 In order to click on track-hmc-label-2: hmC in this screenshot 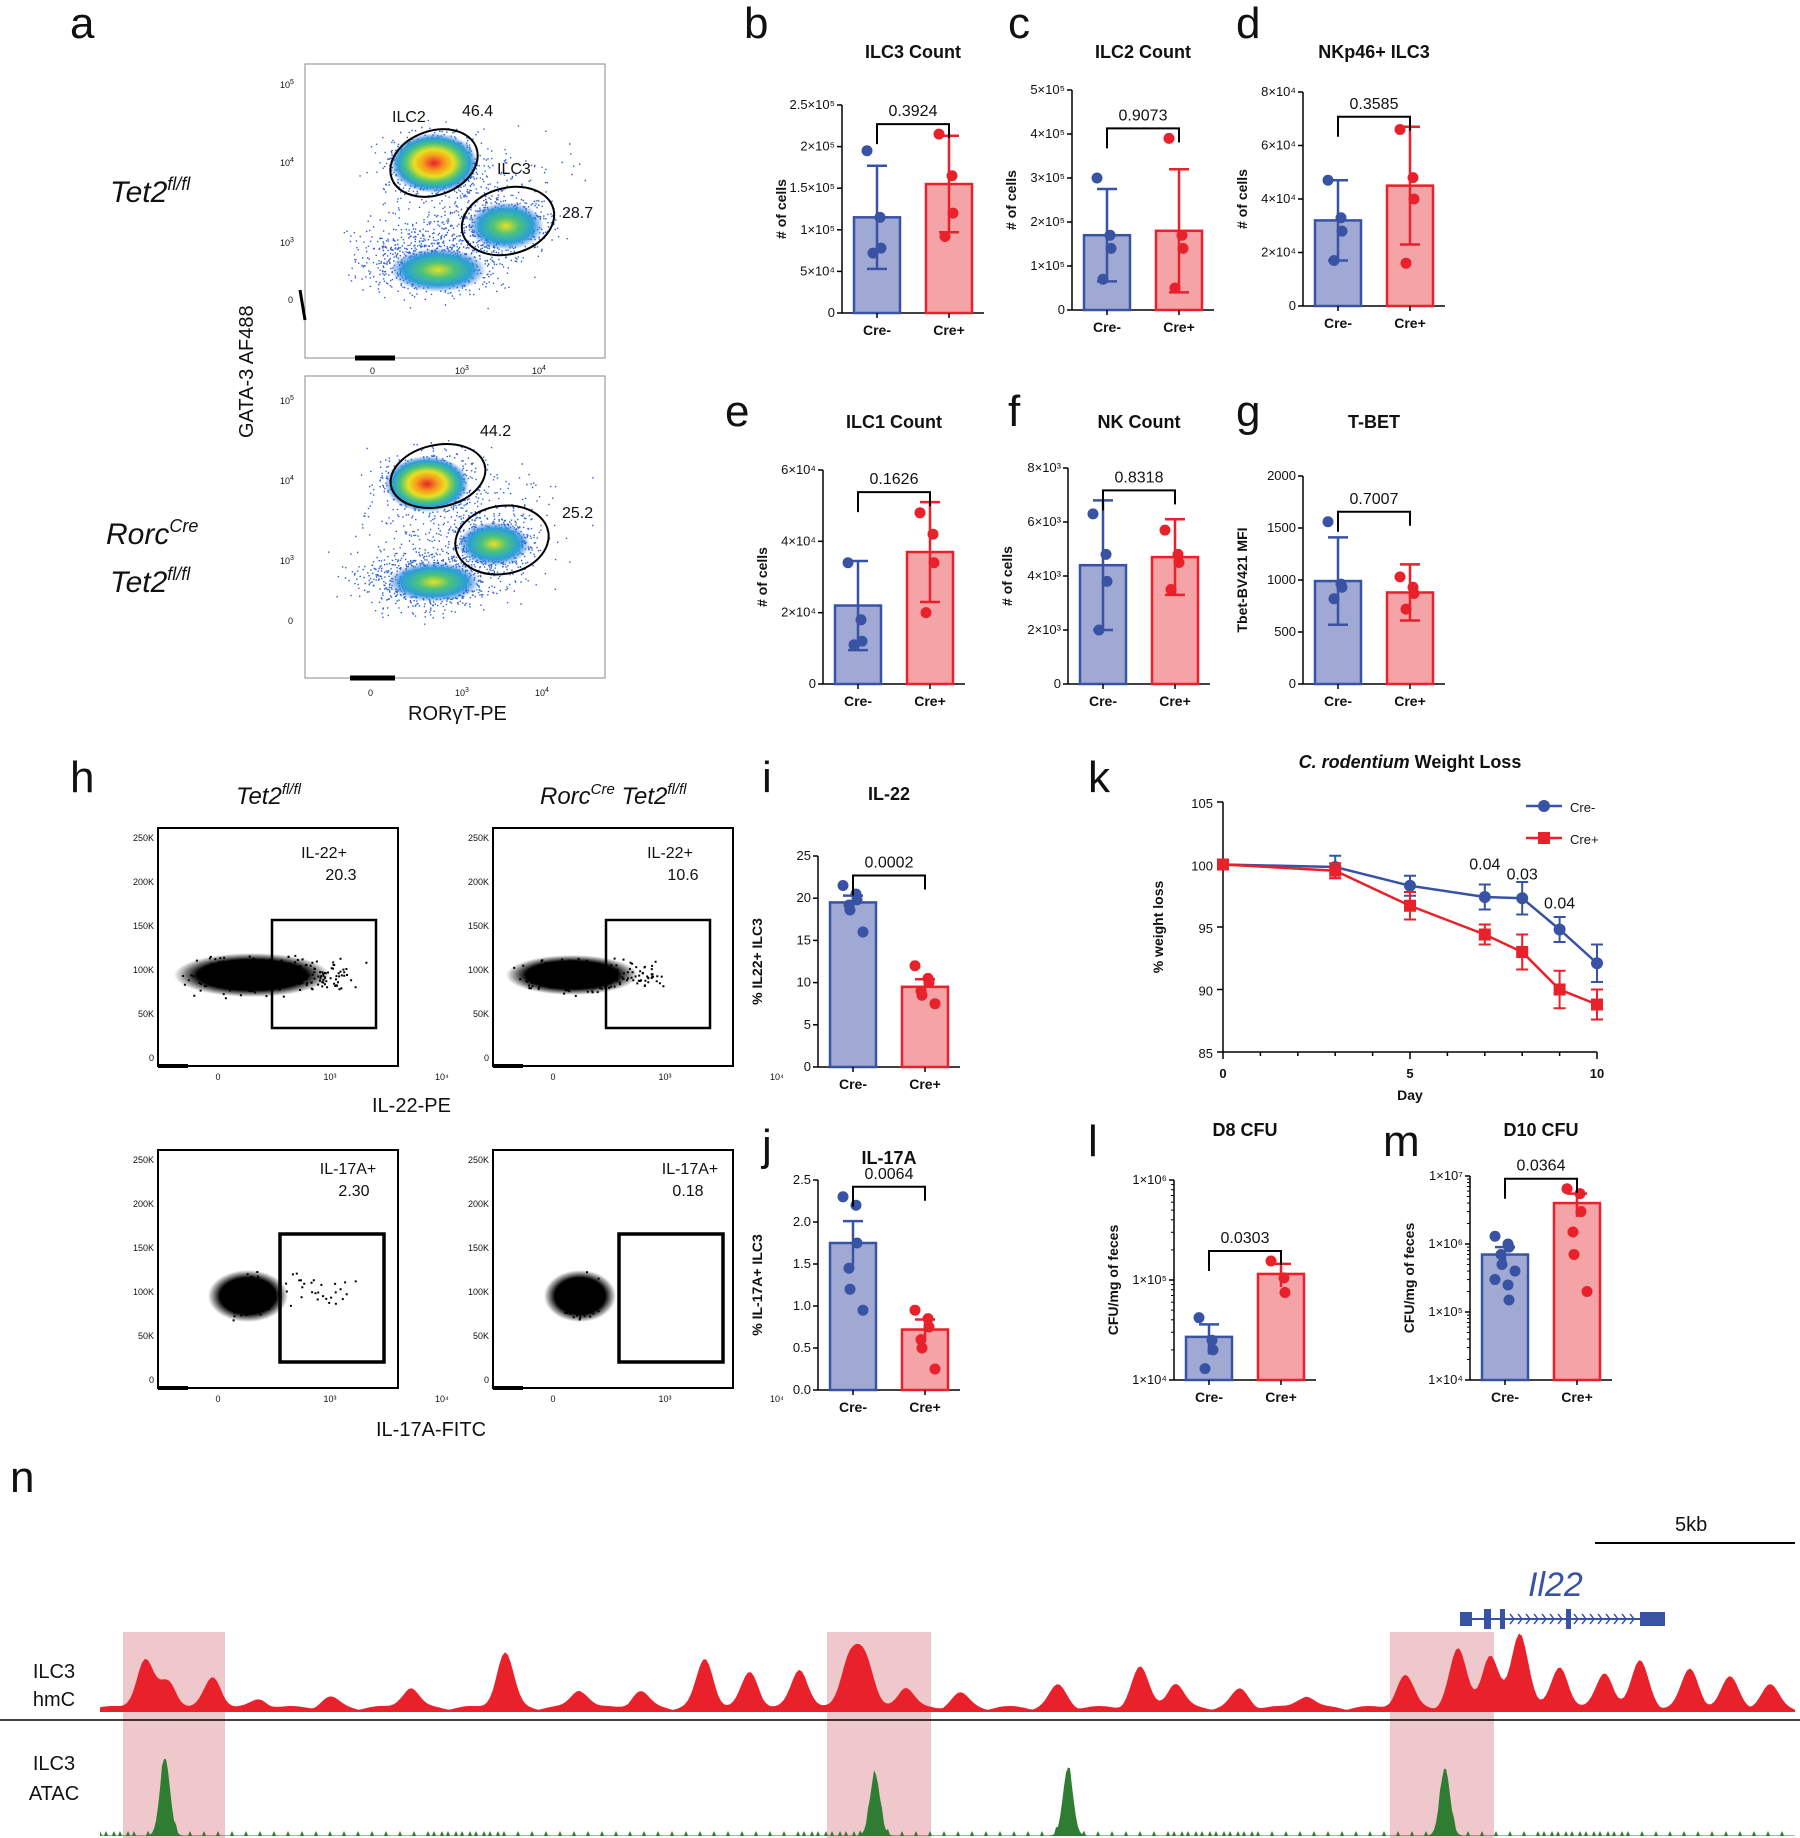, I will do `click(54, 1700)`.